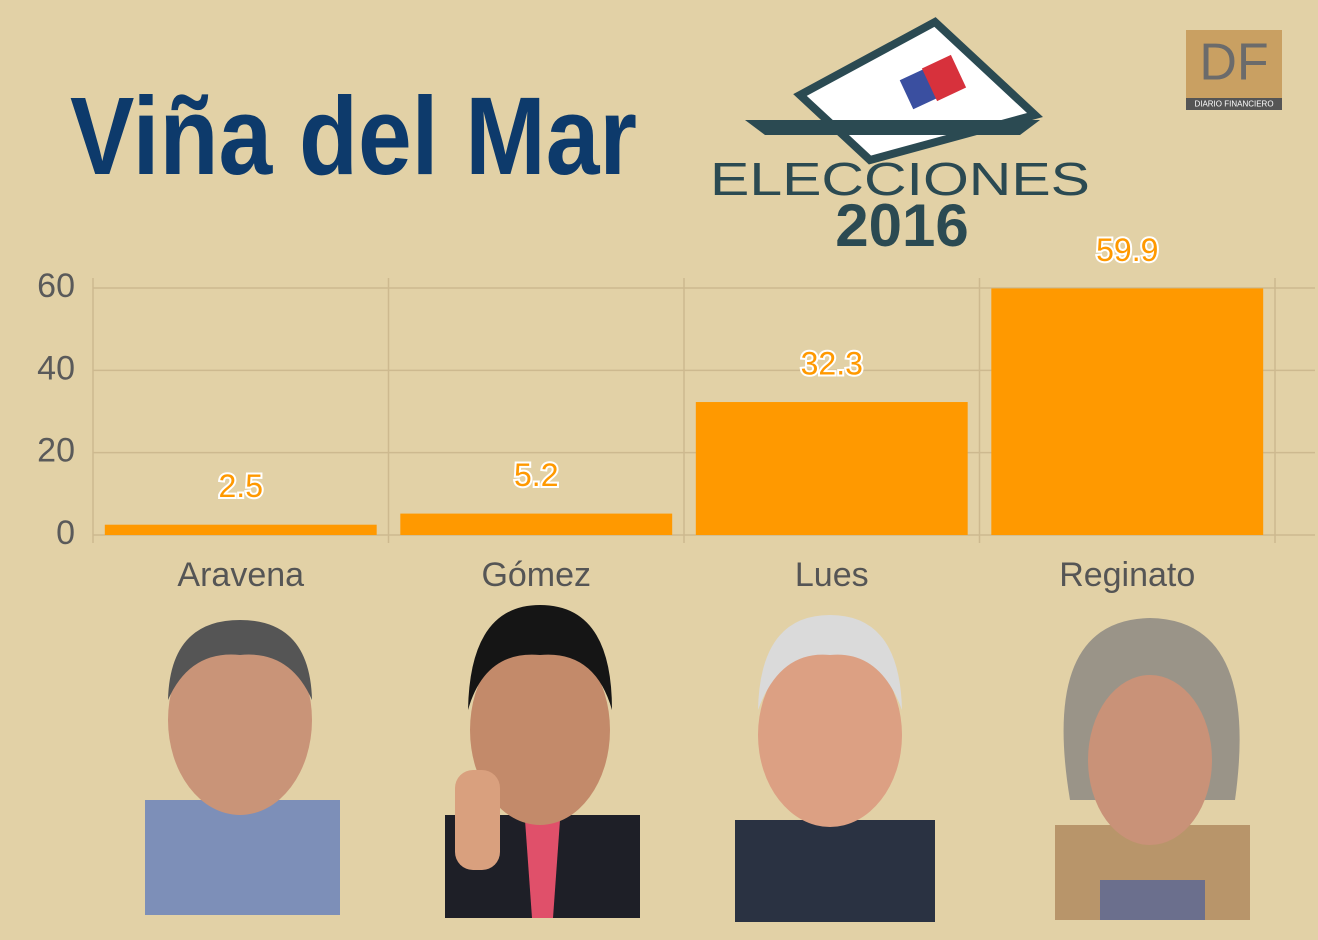 The image size is (1318, 940). I want to click on chart-title: Viña del Mar, so click(353, 136).